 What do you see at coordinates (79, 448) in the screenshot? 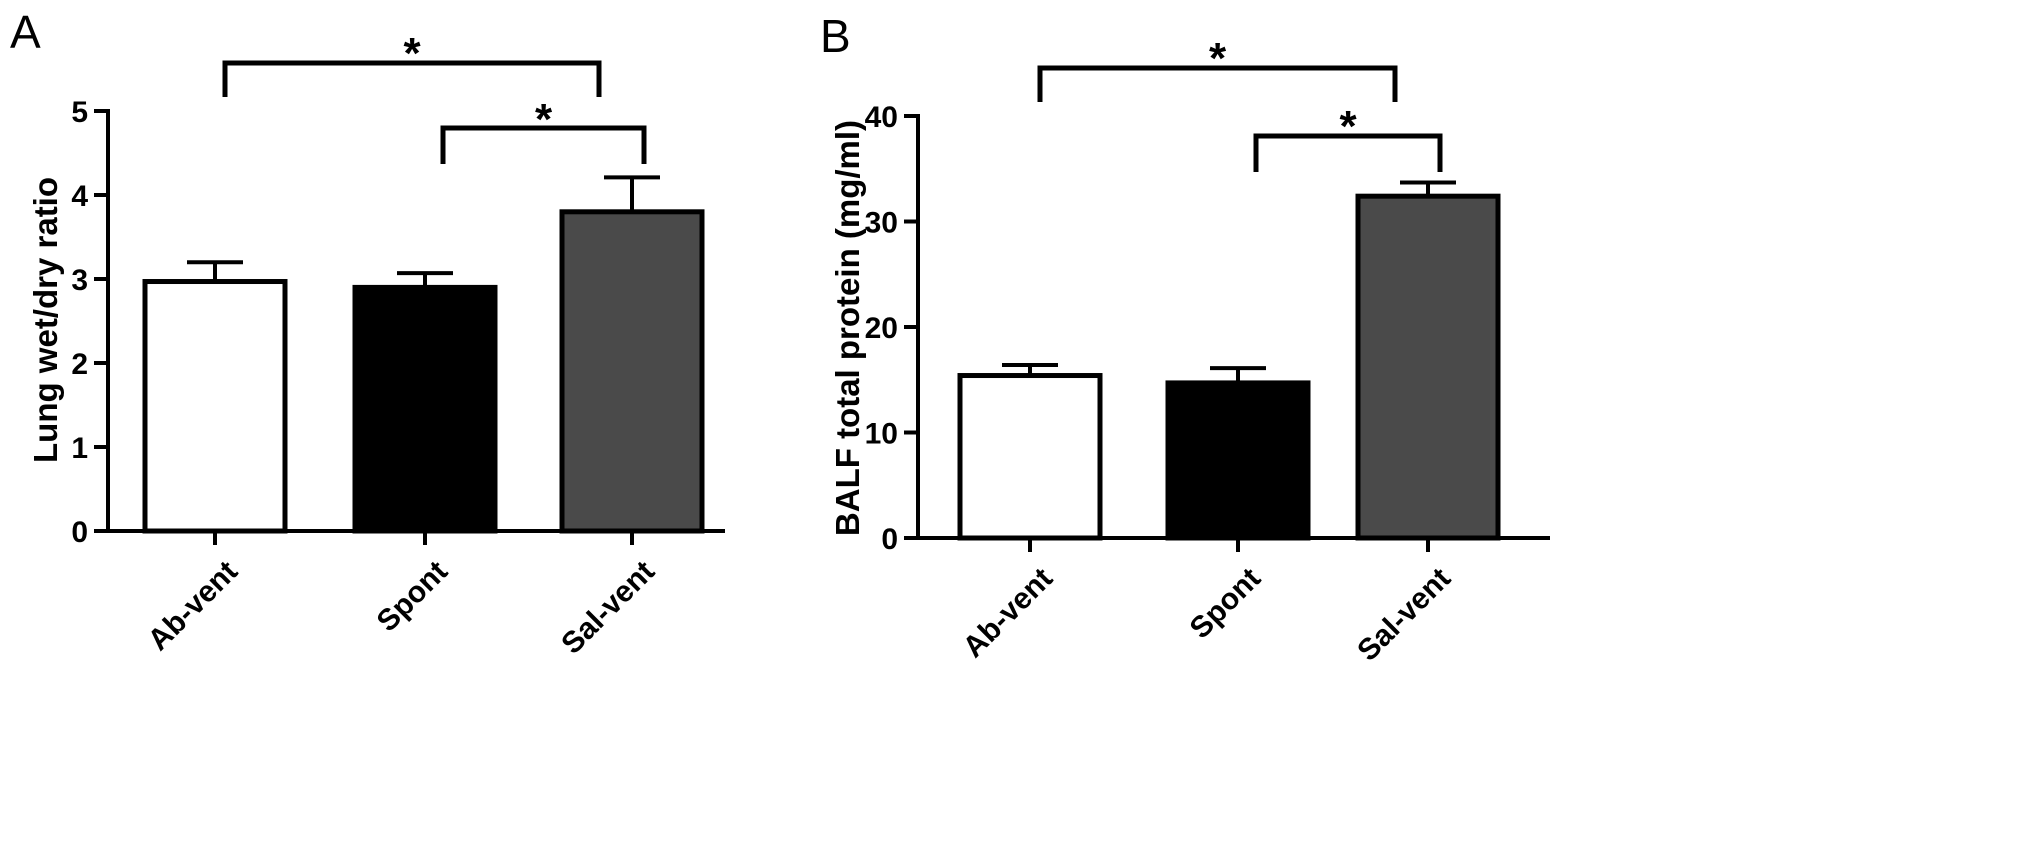
I see `y-tick-label: 1` at bounding box center [79, 448].